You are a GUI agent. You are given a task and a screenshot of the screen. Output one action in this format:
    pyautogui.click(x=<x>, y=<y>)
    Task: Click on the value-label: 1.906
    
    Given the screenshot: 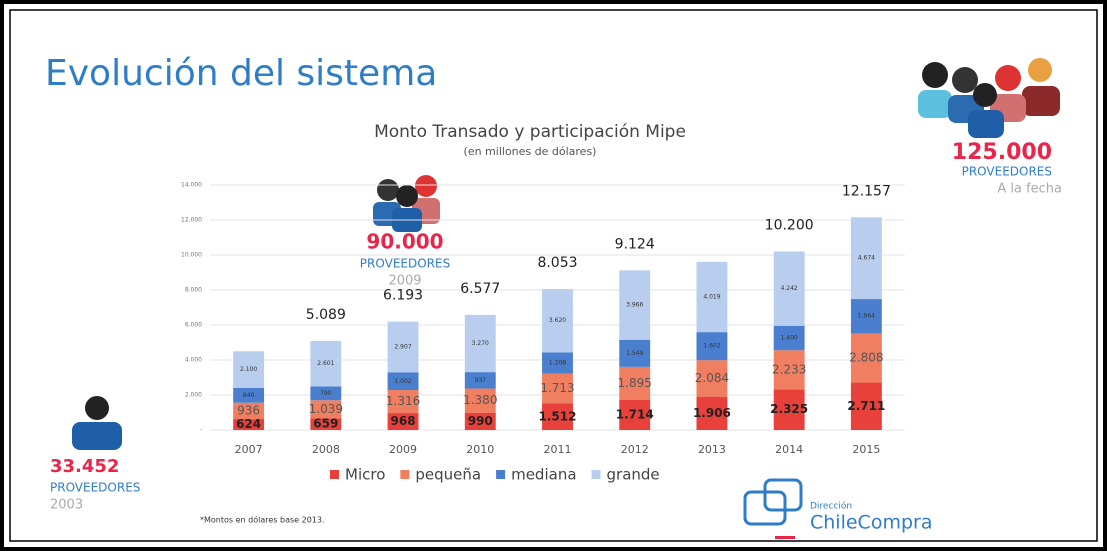 What is the action you would take?
    pyautogui.click(x=712, y=413)
    